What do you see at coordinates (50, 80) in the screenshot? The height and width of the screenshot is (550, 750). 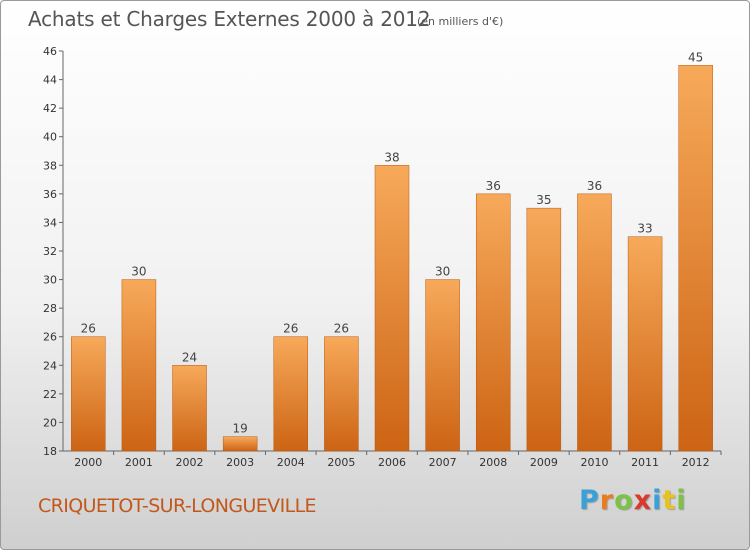 I see `y-tick-label: 44` at bounding box center [50, 80].